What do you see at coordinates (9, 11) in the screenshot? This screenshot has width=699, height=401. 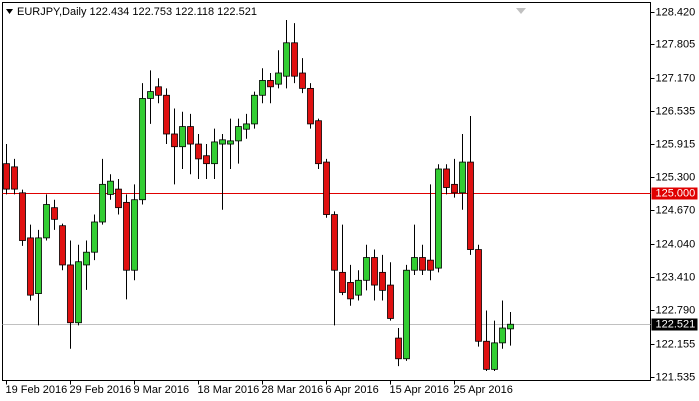 I see `symbol-icon` at bounding box center [9, 11].